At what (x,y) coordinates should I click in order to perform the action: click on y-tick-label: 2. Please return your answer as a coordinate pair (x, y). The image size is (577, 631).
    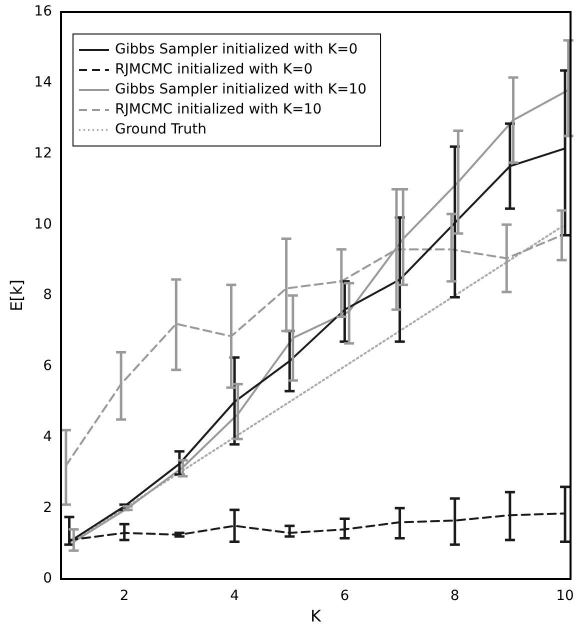
    Looking at the image, I should click on (47, 508).